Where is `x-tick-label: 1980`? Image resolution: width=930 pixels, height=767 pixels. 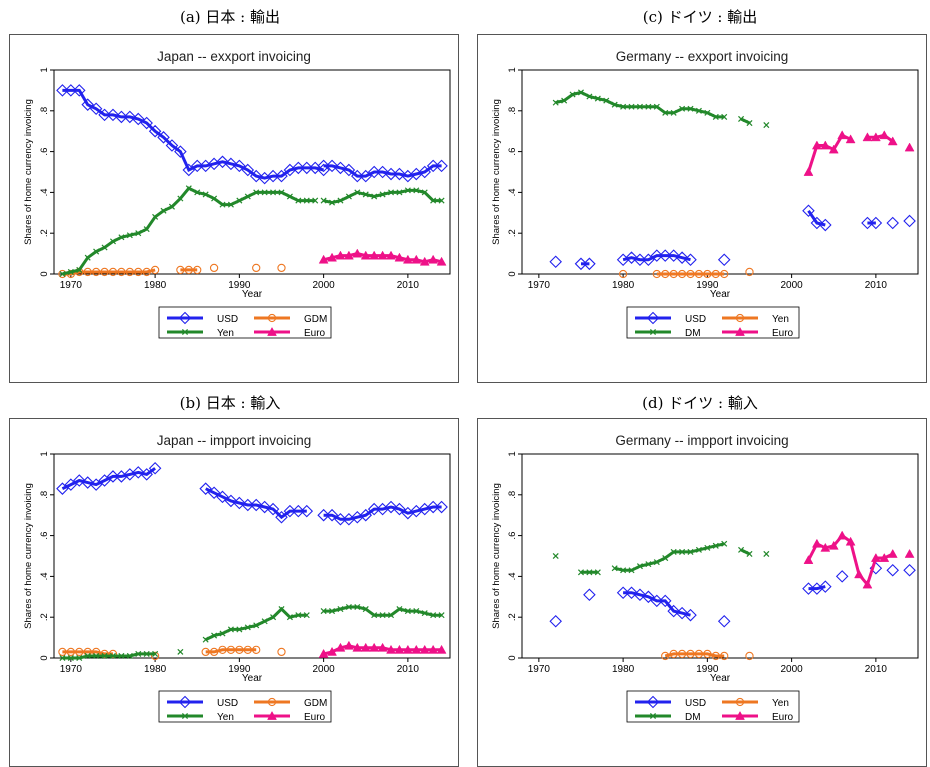 x-tick-label: 1980 is located at coordinates (623, 285).